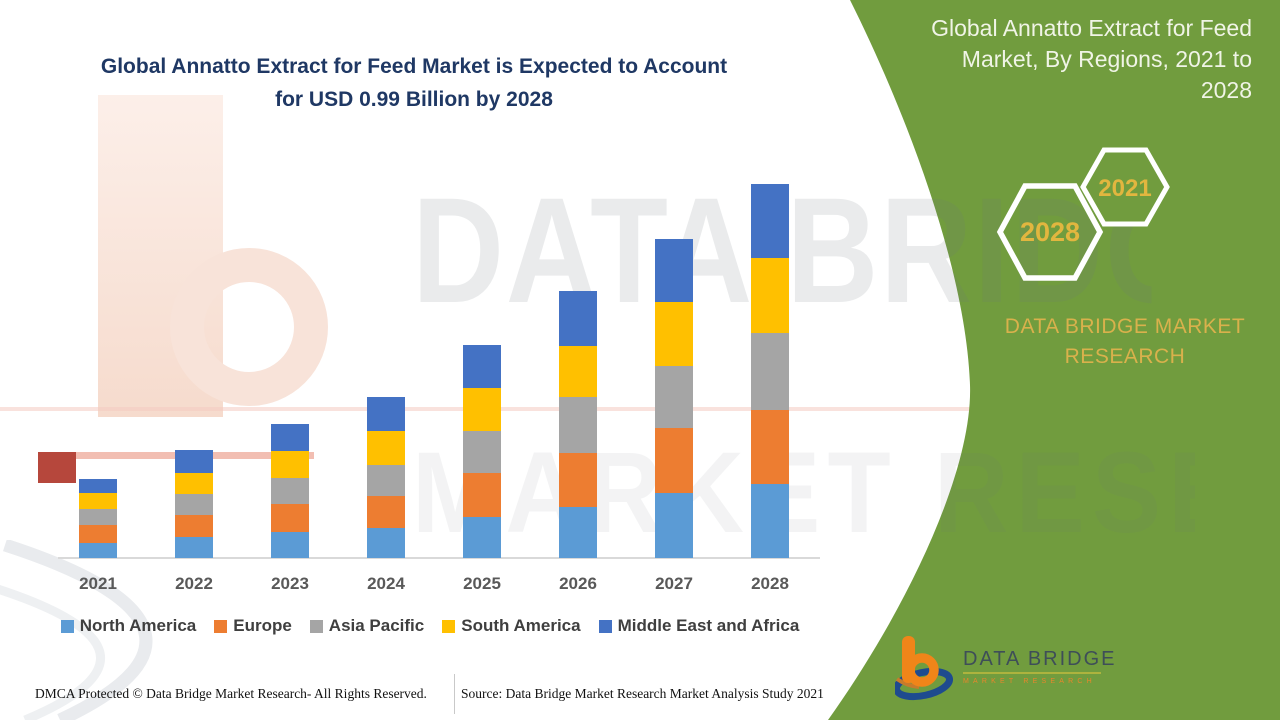 This screenshot has height=720, width=1280. I want to click on data-bridge-logo-icon, so click(924, 668).